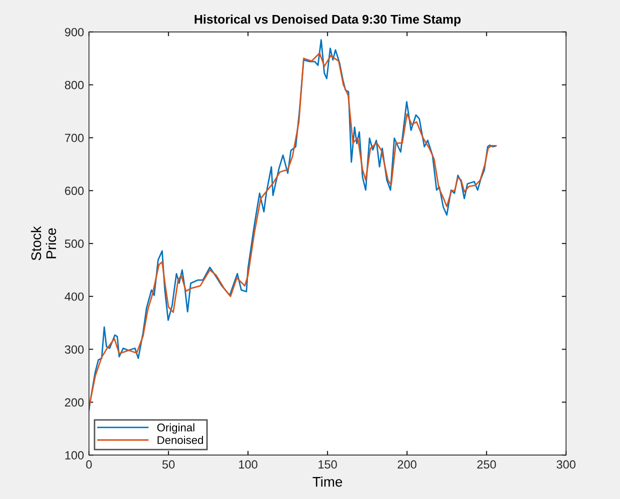 The image size is (620, 499). I want to click on y-tick-label: 700, so click(74, 138).